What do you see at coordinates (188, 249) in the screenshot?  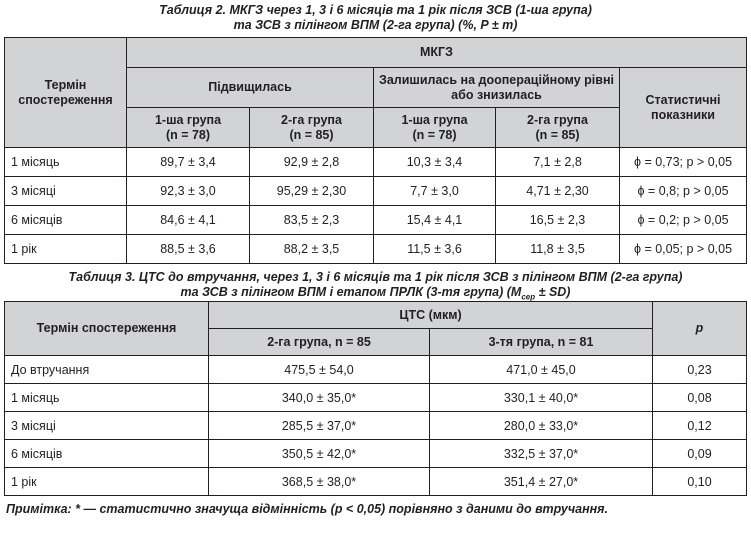 I see `value-cell: 88,5 ± 3,6` at bounding box center [188, 249].